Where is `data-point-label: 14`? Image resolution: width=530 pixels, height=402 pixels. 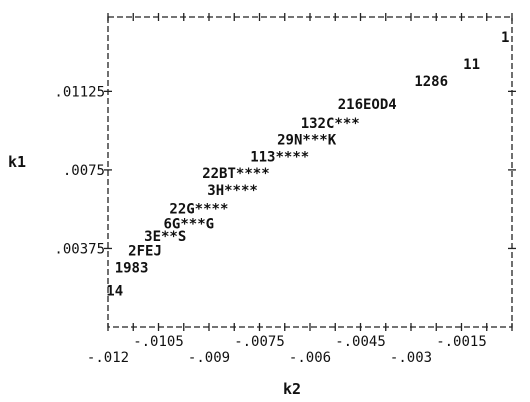 data-point-label: 14 is located at coordinates (114, 291).